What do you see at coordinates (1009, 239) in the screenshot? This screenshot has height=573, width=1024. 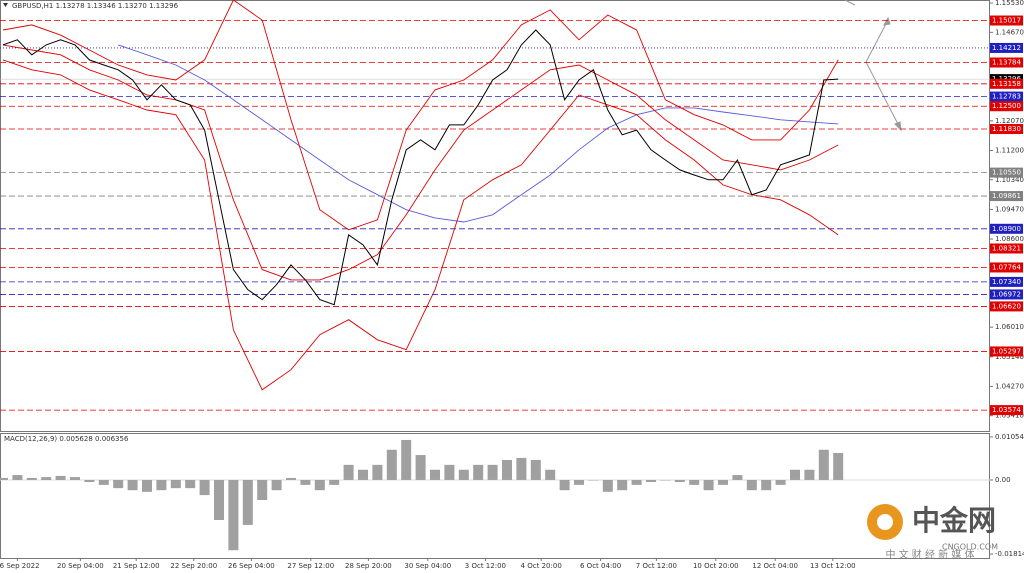 I see `y-tick-label: 1.08600` at bounding box center [1009, 239].